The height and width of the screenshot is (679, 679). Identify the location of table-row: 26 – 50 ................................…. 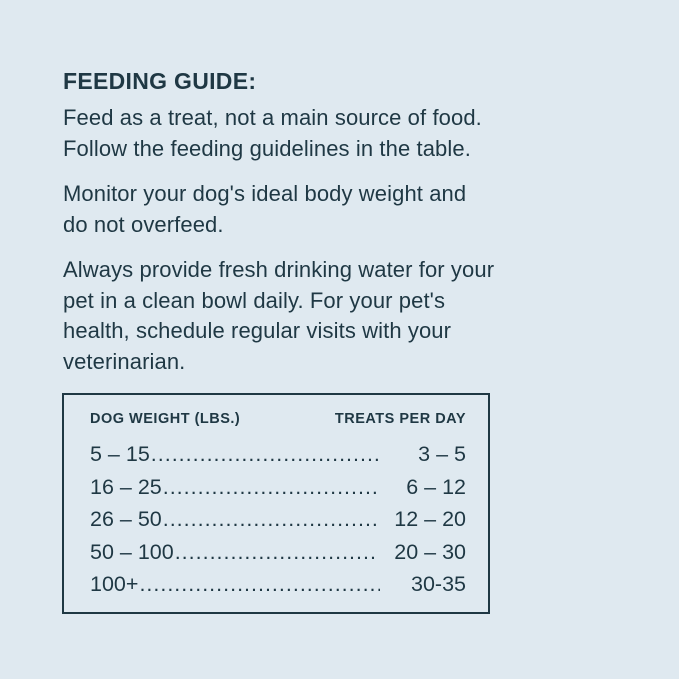
(278, 519).